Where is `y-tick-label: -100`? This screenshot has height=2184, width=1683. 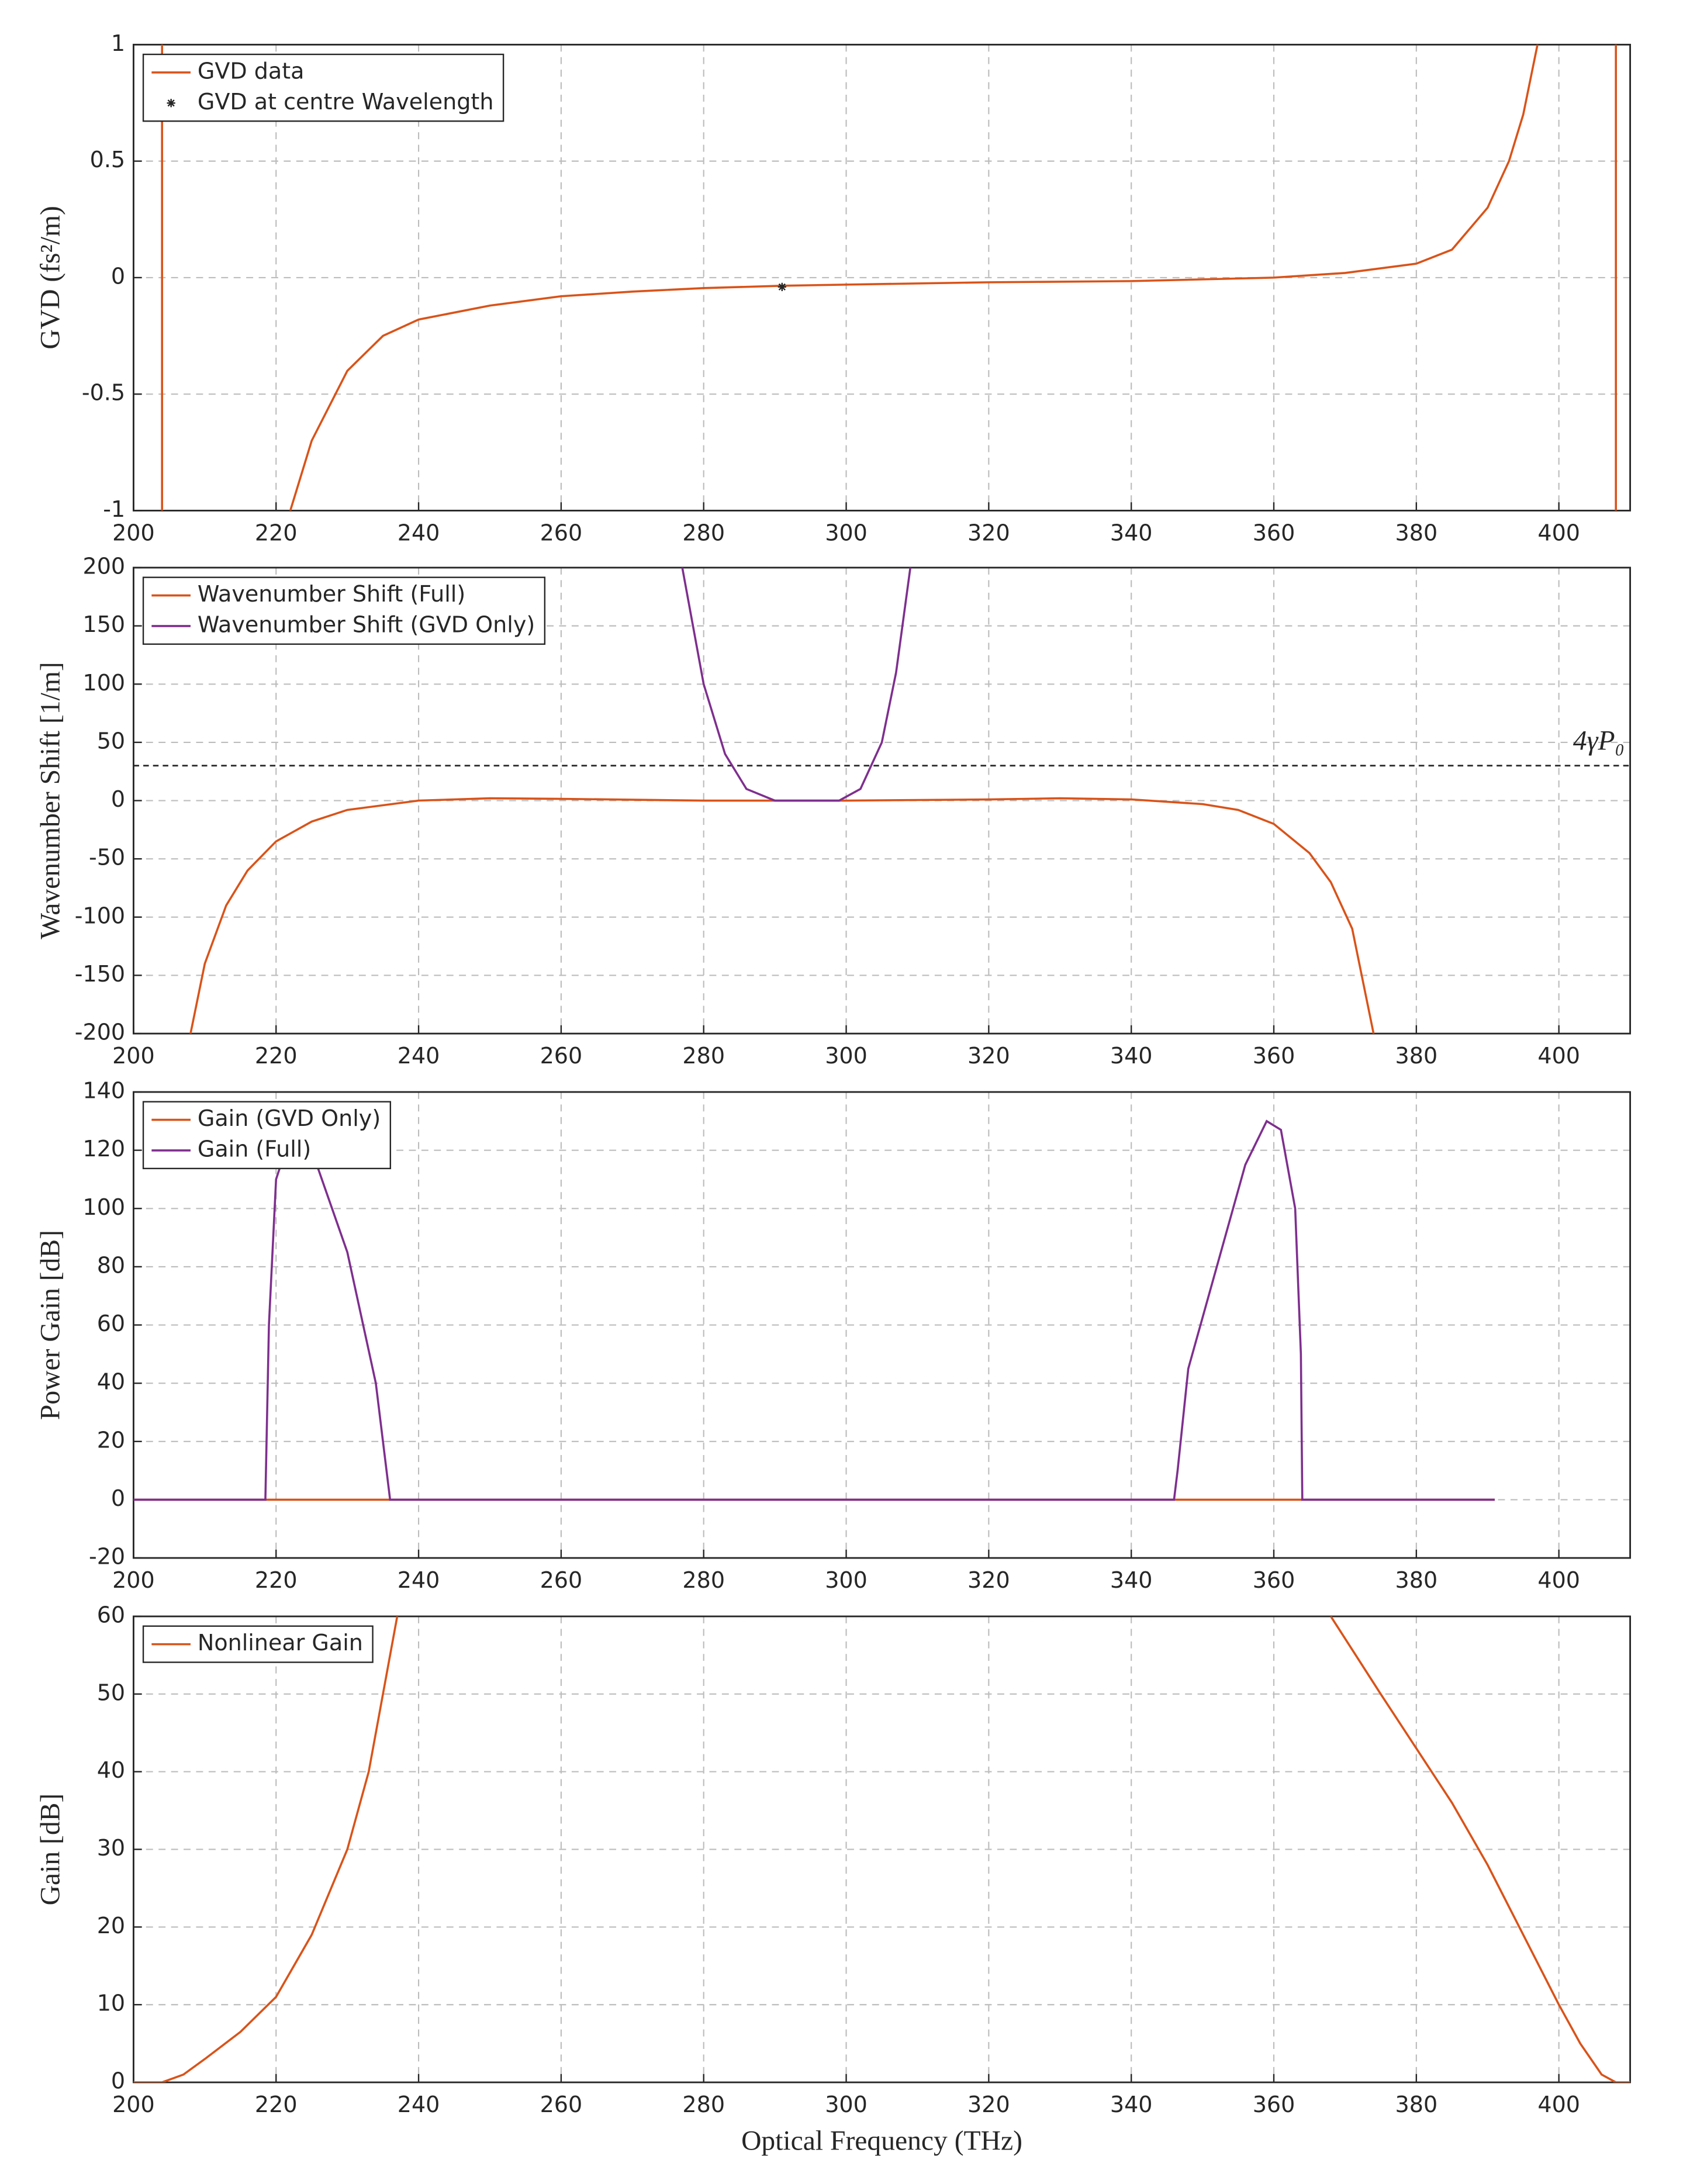 y-tick-label: -100 is located at coordinates (100, 915).